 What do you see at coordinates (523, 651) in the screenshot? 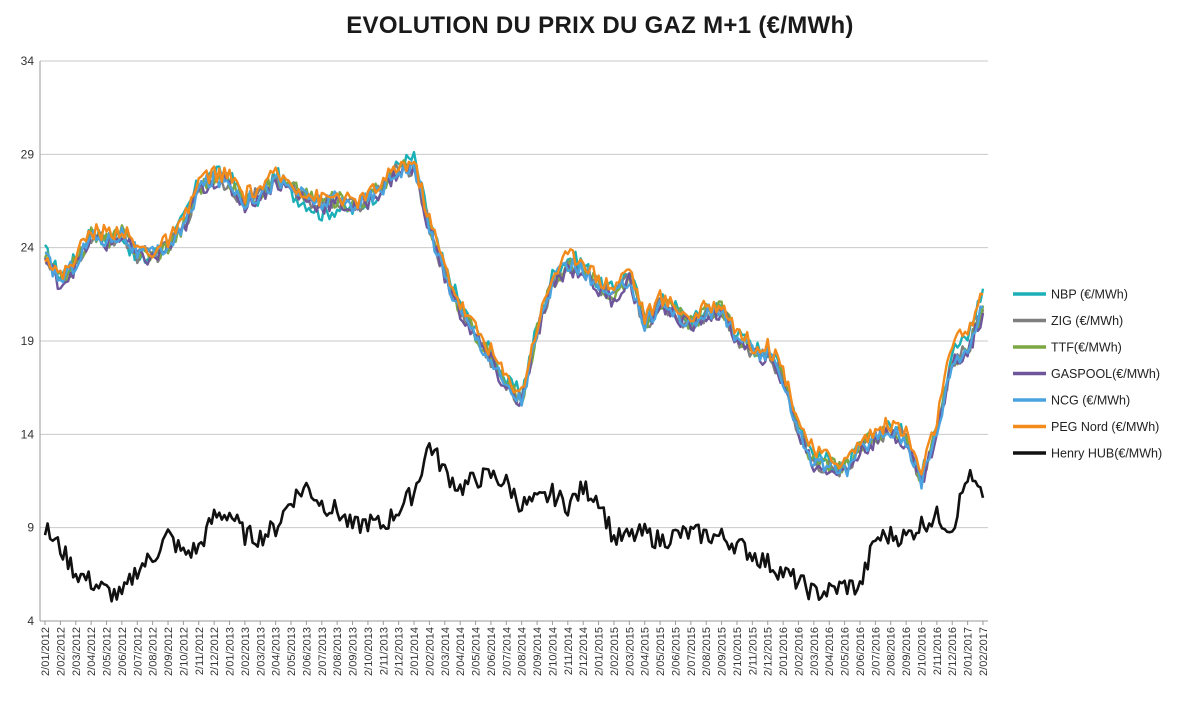
I see `x-tick-label: 2/08/2014` at bounding box center [523, 651].